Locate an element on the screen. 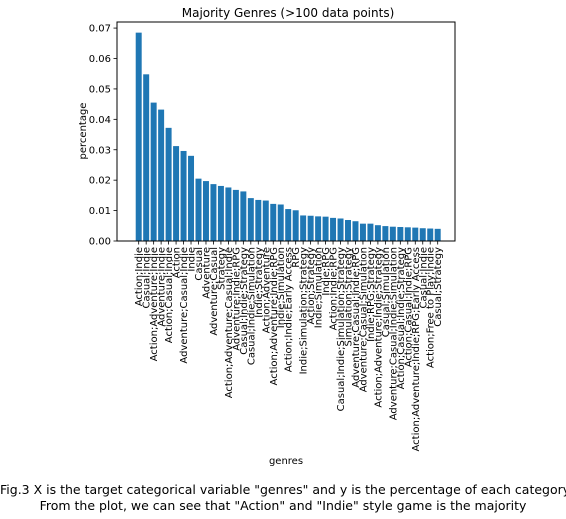 The height and width of the screenshot is (519, 566). x-tick-label: Casual;Strategy is located at coordinates (438, 287).